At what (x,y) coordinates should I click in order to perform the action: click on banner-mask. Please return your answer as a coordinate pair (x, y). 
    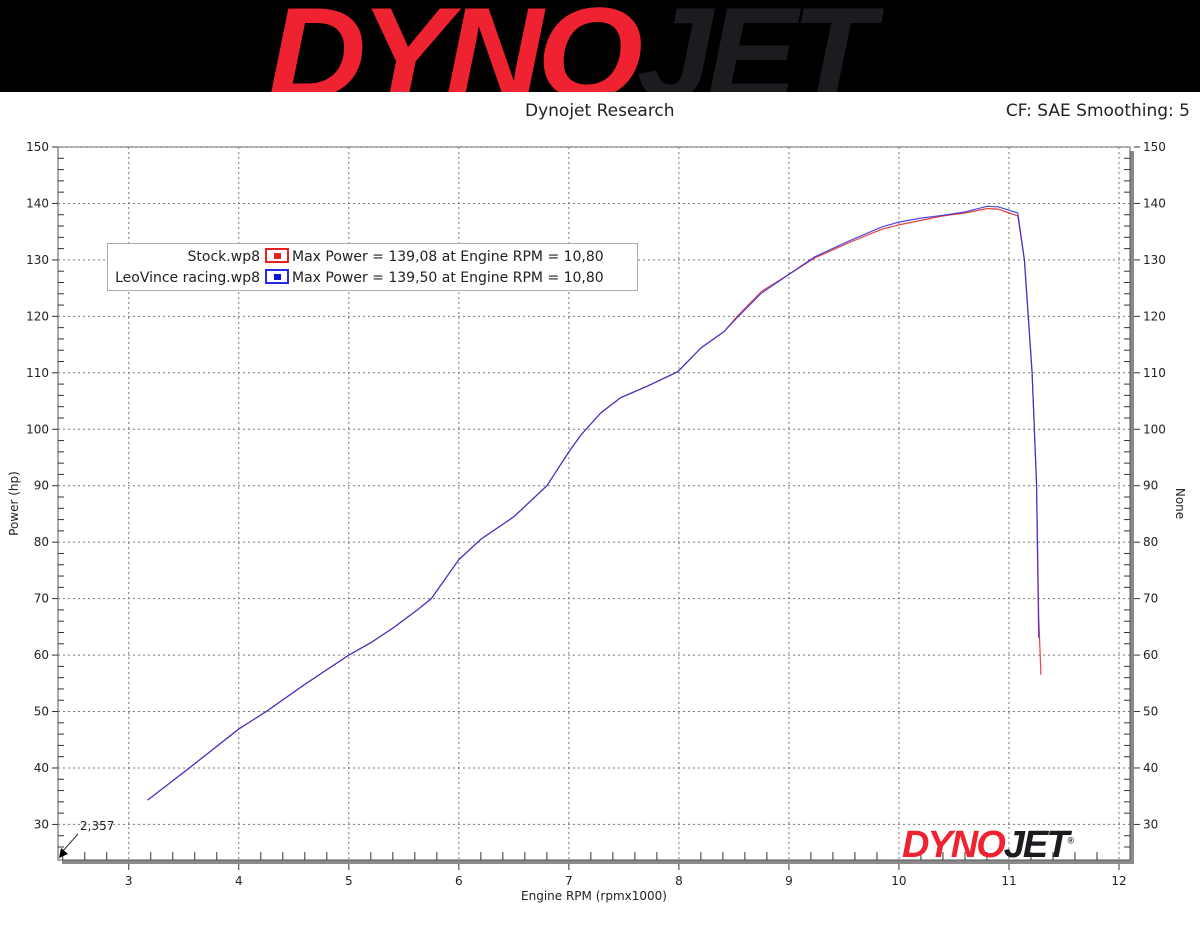
    Looking at the image, I should click on (1060, 46).